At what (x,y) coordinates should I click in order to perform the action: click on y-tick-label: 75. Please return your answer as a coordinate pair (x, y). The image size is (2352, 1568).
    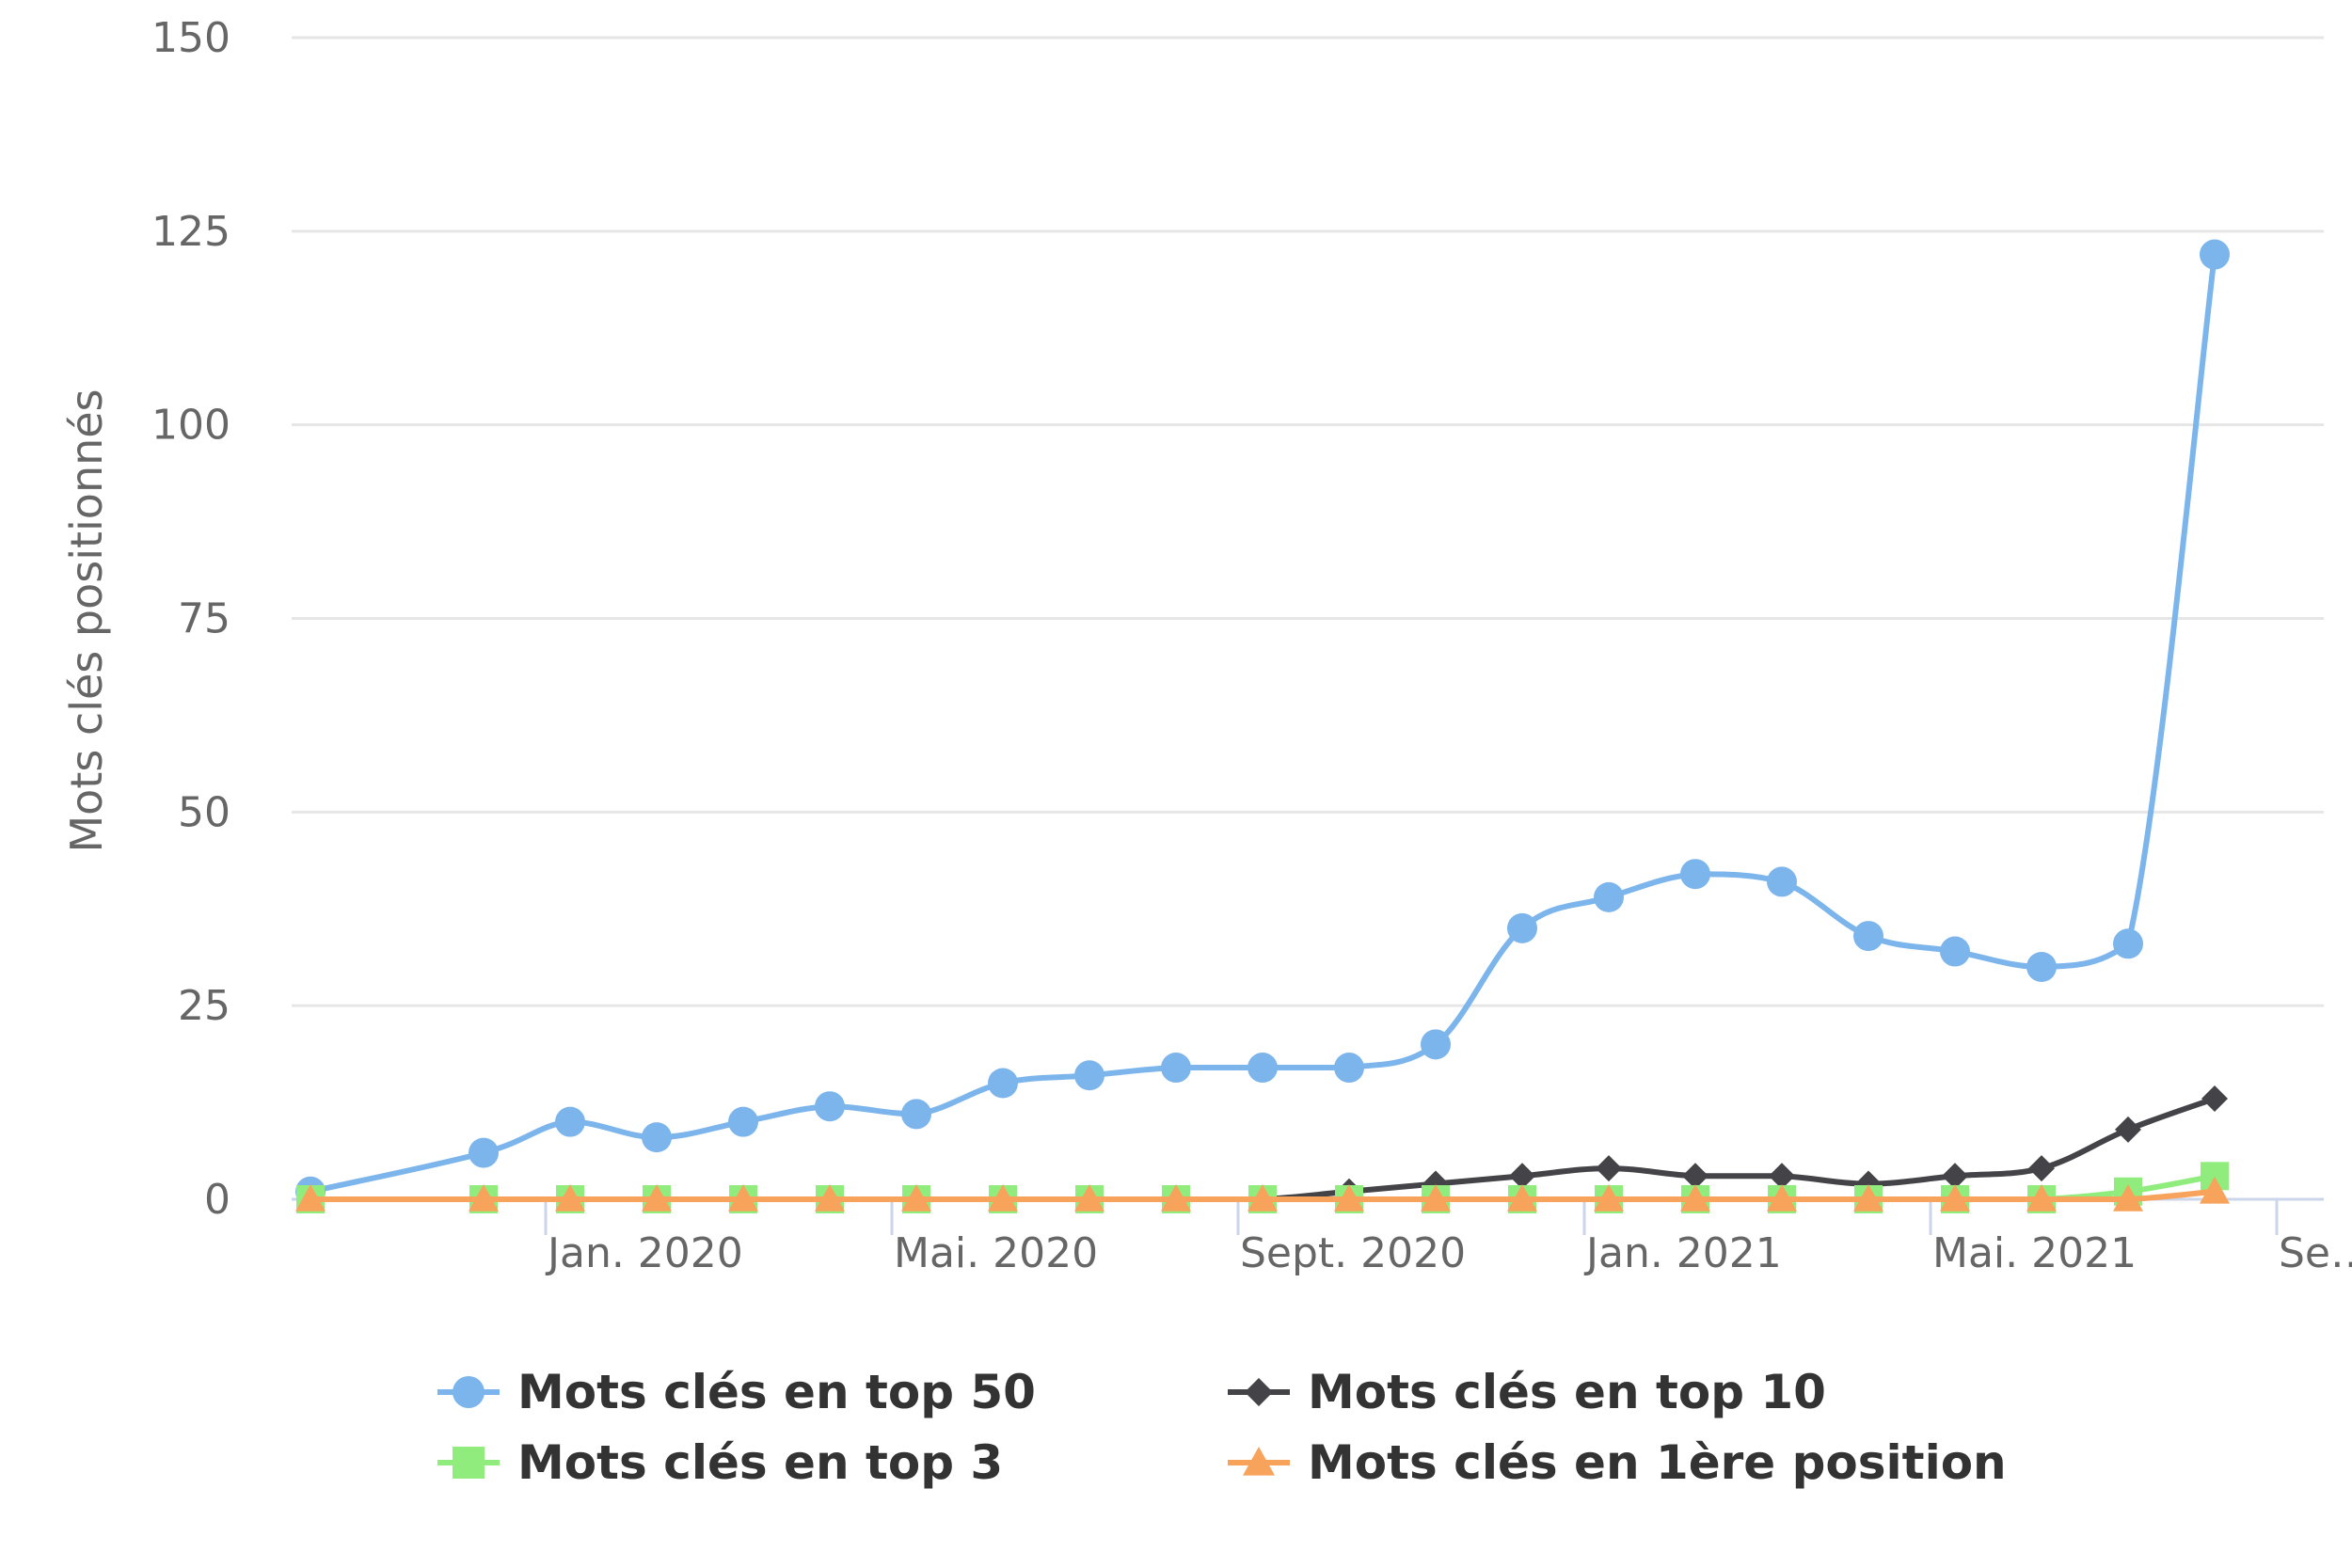
    Looking at the image, I should click on (204, 619).